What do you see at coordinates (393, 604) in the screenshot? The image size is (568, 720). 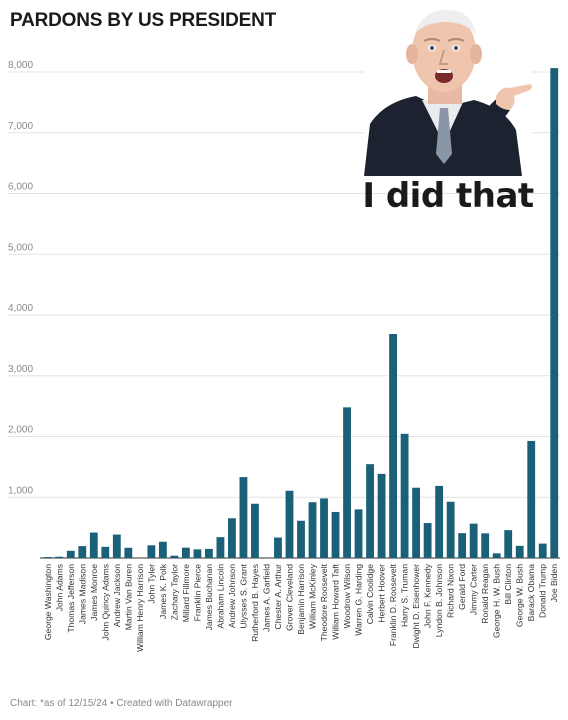 I see `x-tick-label: Franklin D. Roosevelt` at bounding box center [393, 604].